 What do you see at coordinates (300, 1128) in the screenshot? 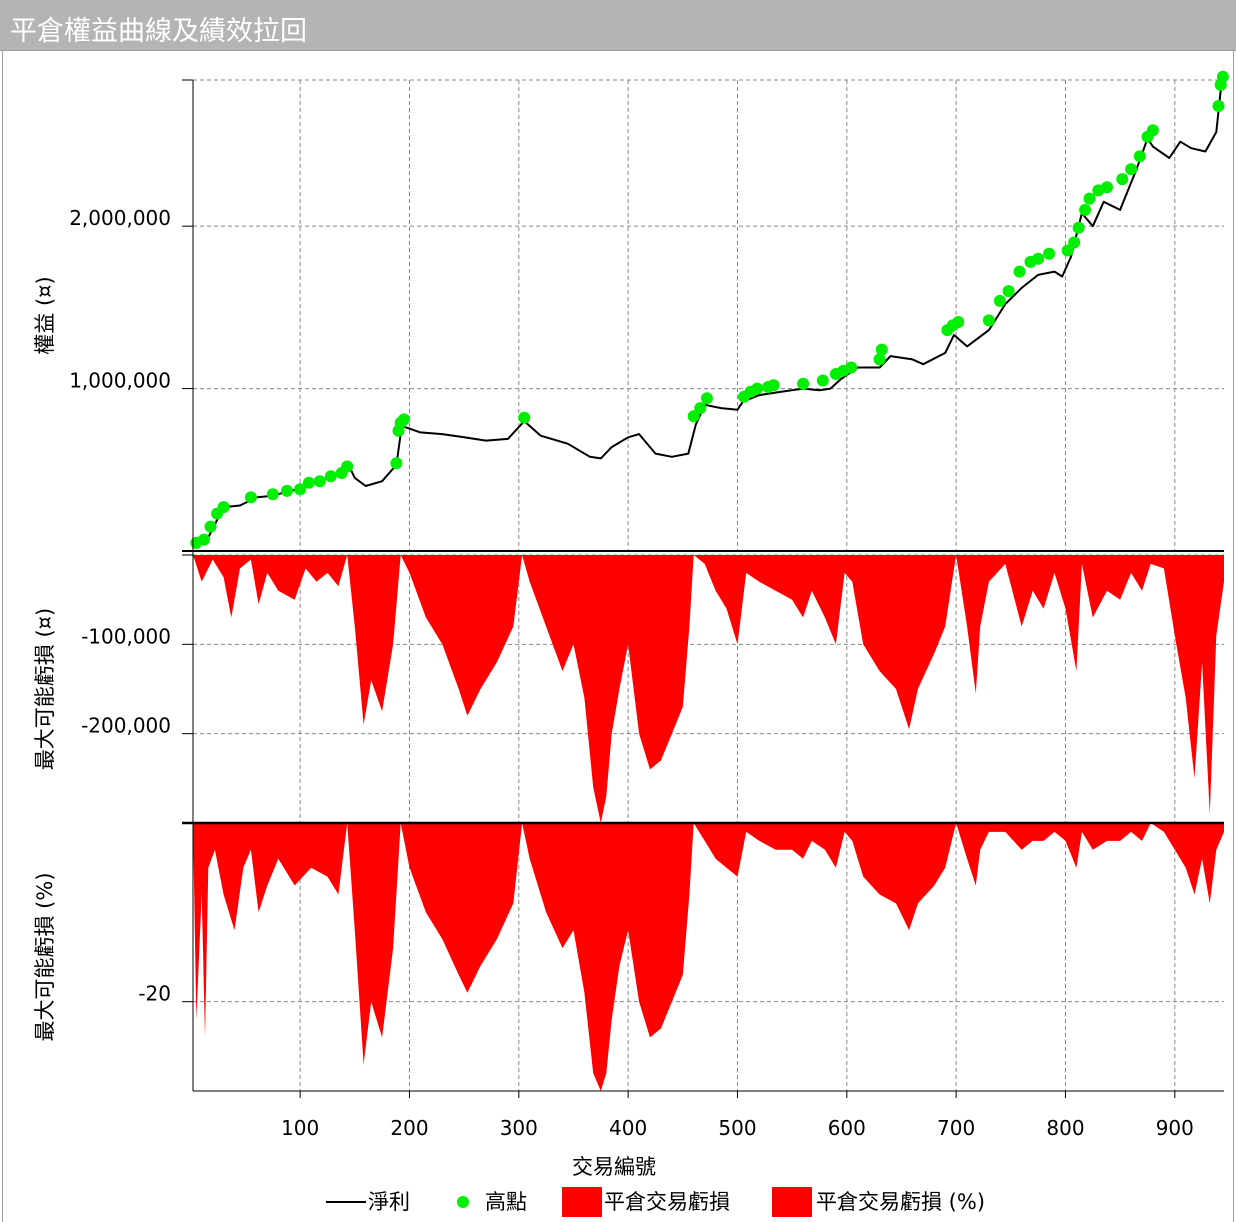
I see `x-tick-label: 100` at bounding box center [300, 1128].